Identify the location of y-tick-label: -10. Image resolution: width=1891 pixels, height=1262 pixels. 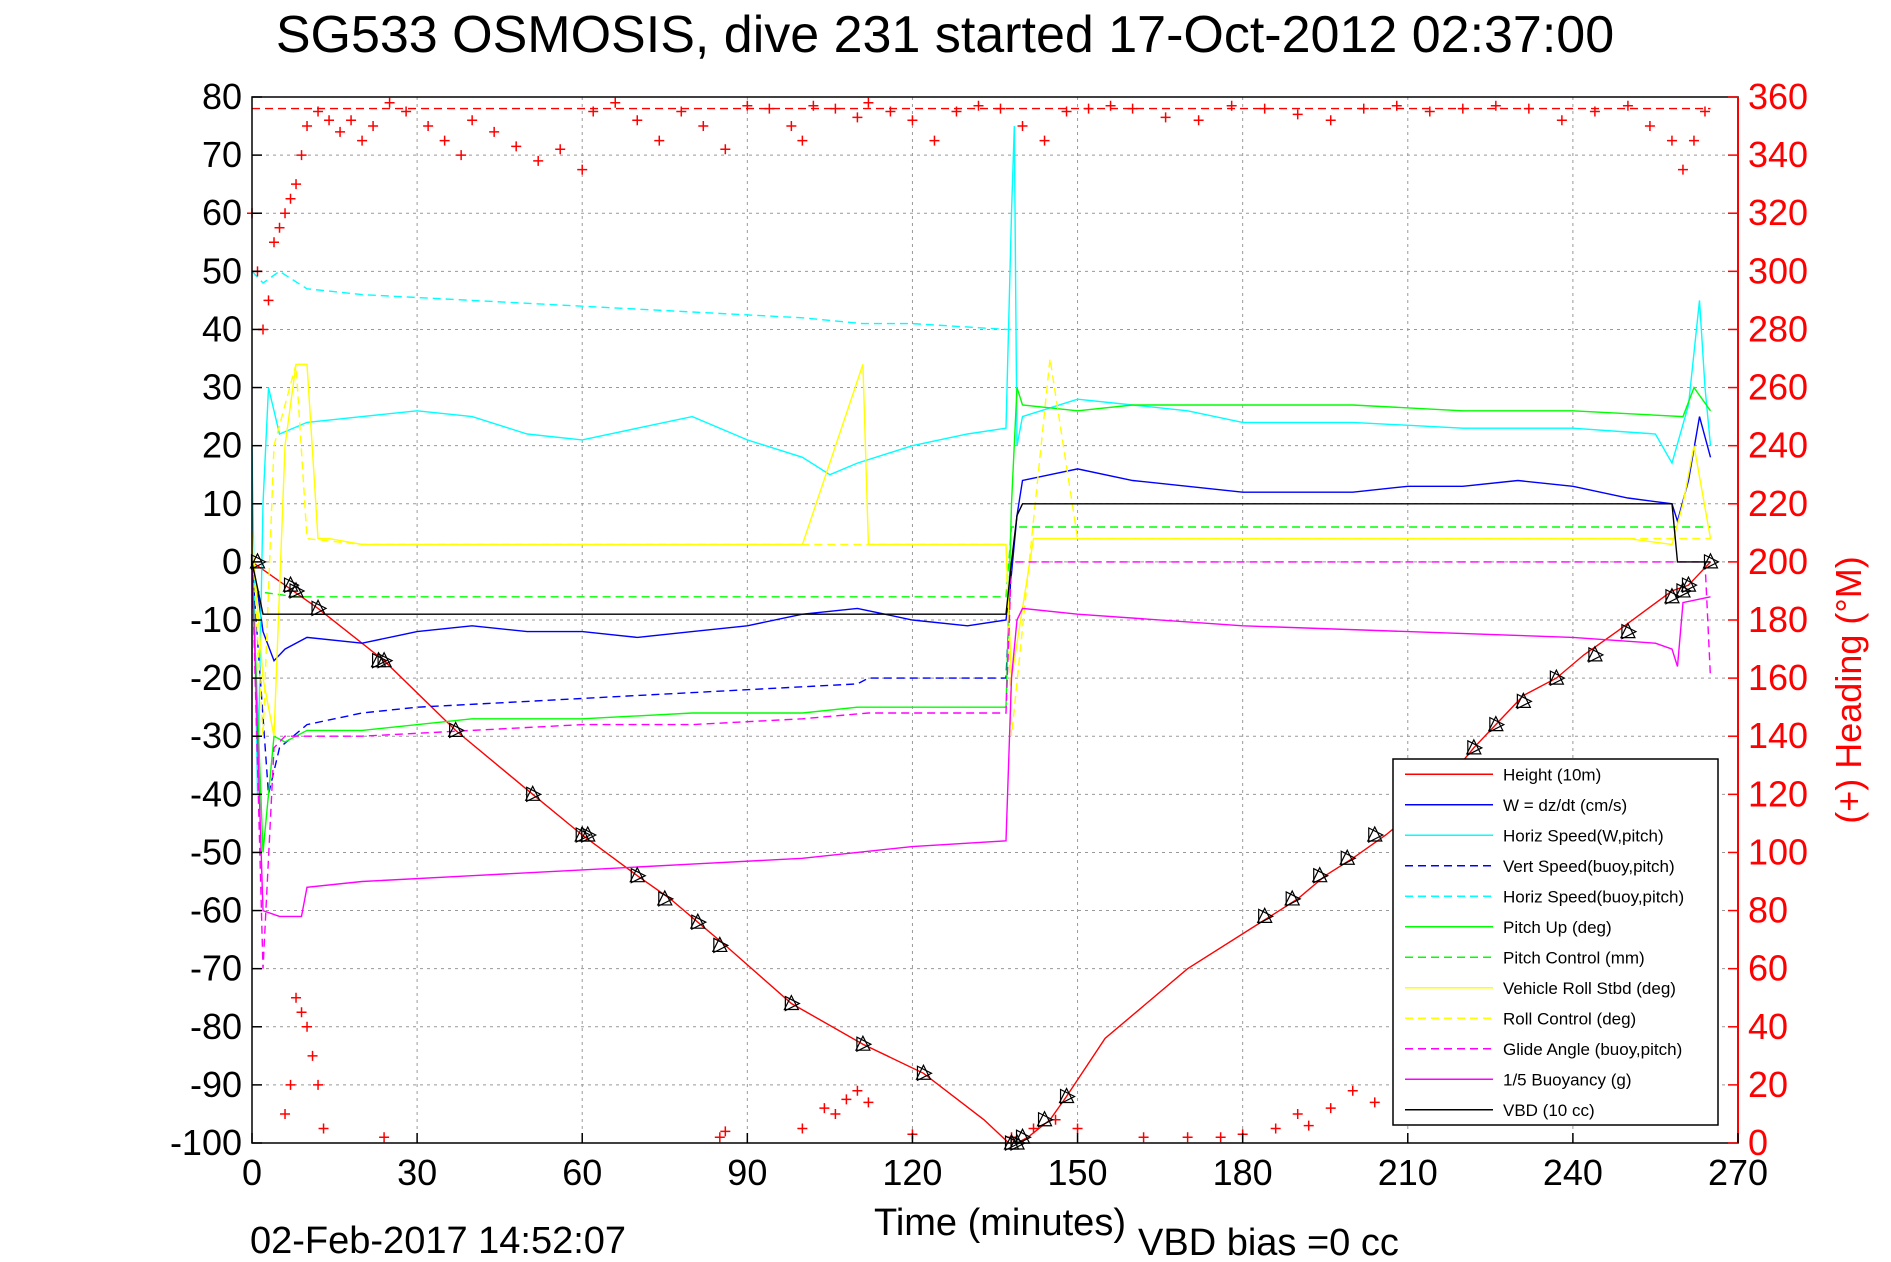
(216, 619).